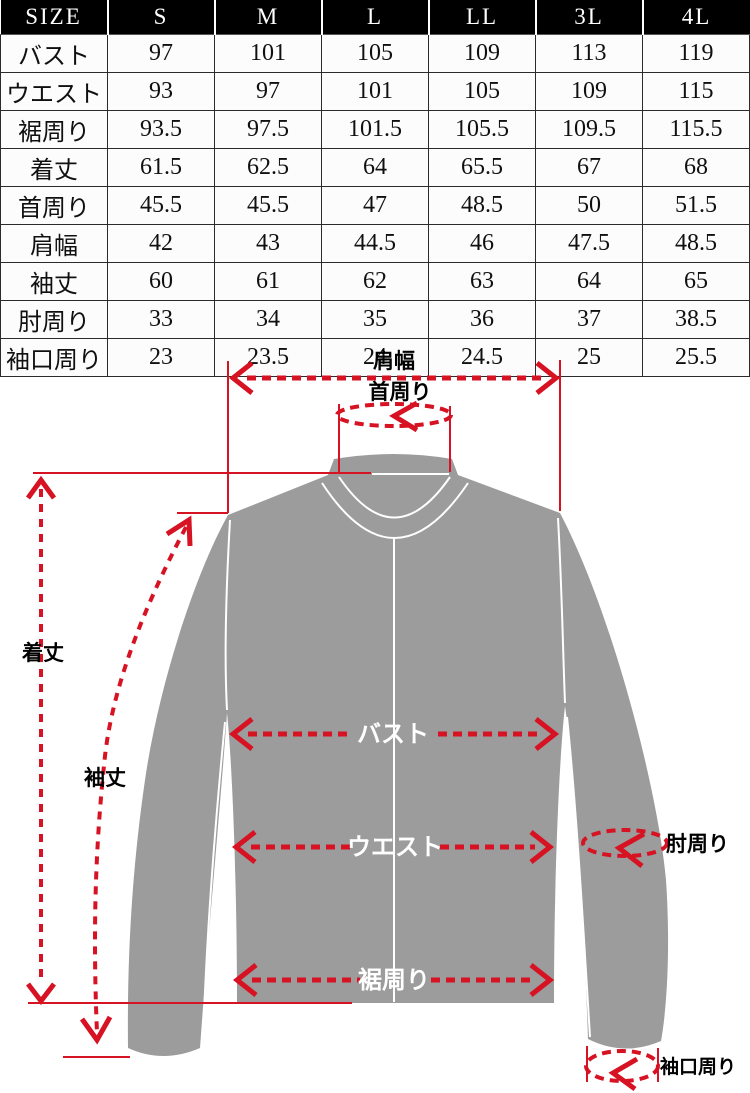 This screenshot has width=750, height=1093. I want to click on size-value-cell: 105.5, so click(482, 129).